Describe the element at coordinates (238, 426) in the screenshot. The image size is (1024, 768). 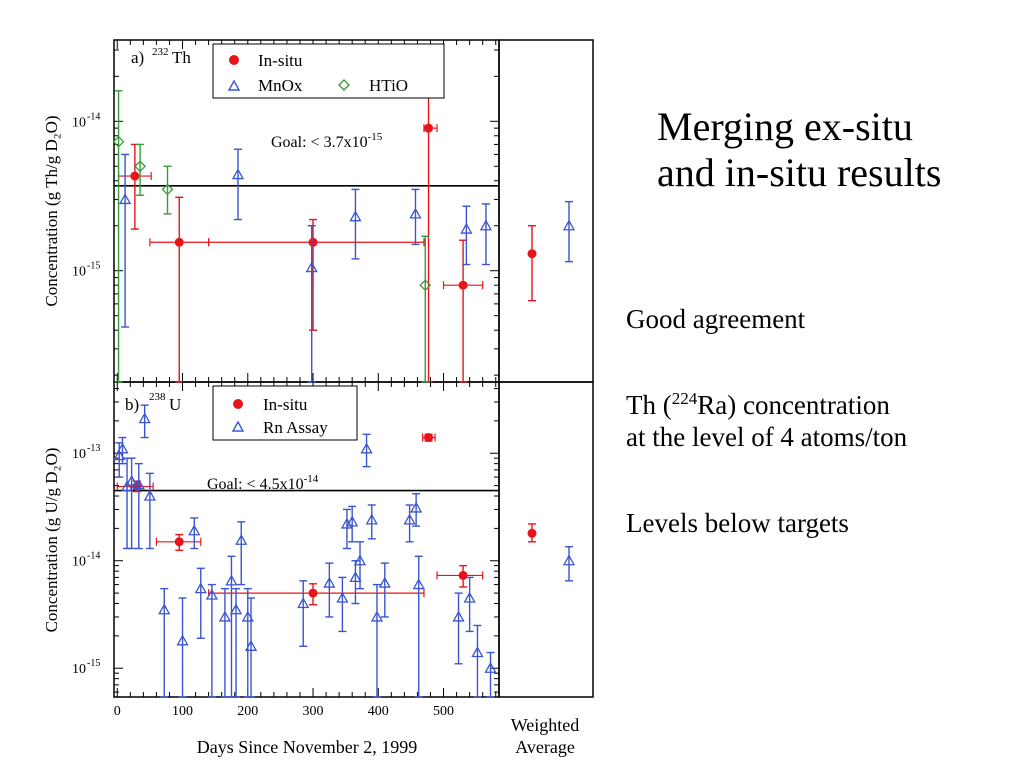
I see `legend-rn-assay-marker` at that location.